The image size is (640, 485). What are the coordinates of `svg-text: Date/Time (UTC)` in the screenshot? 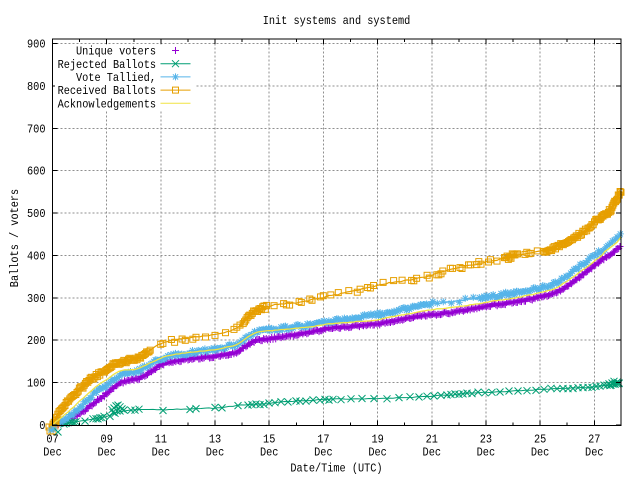 It's located at (336, 469).